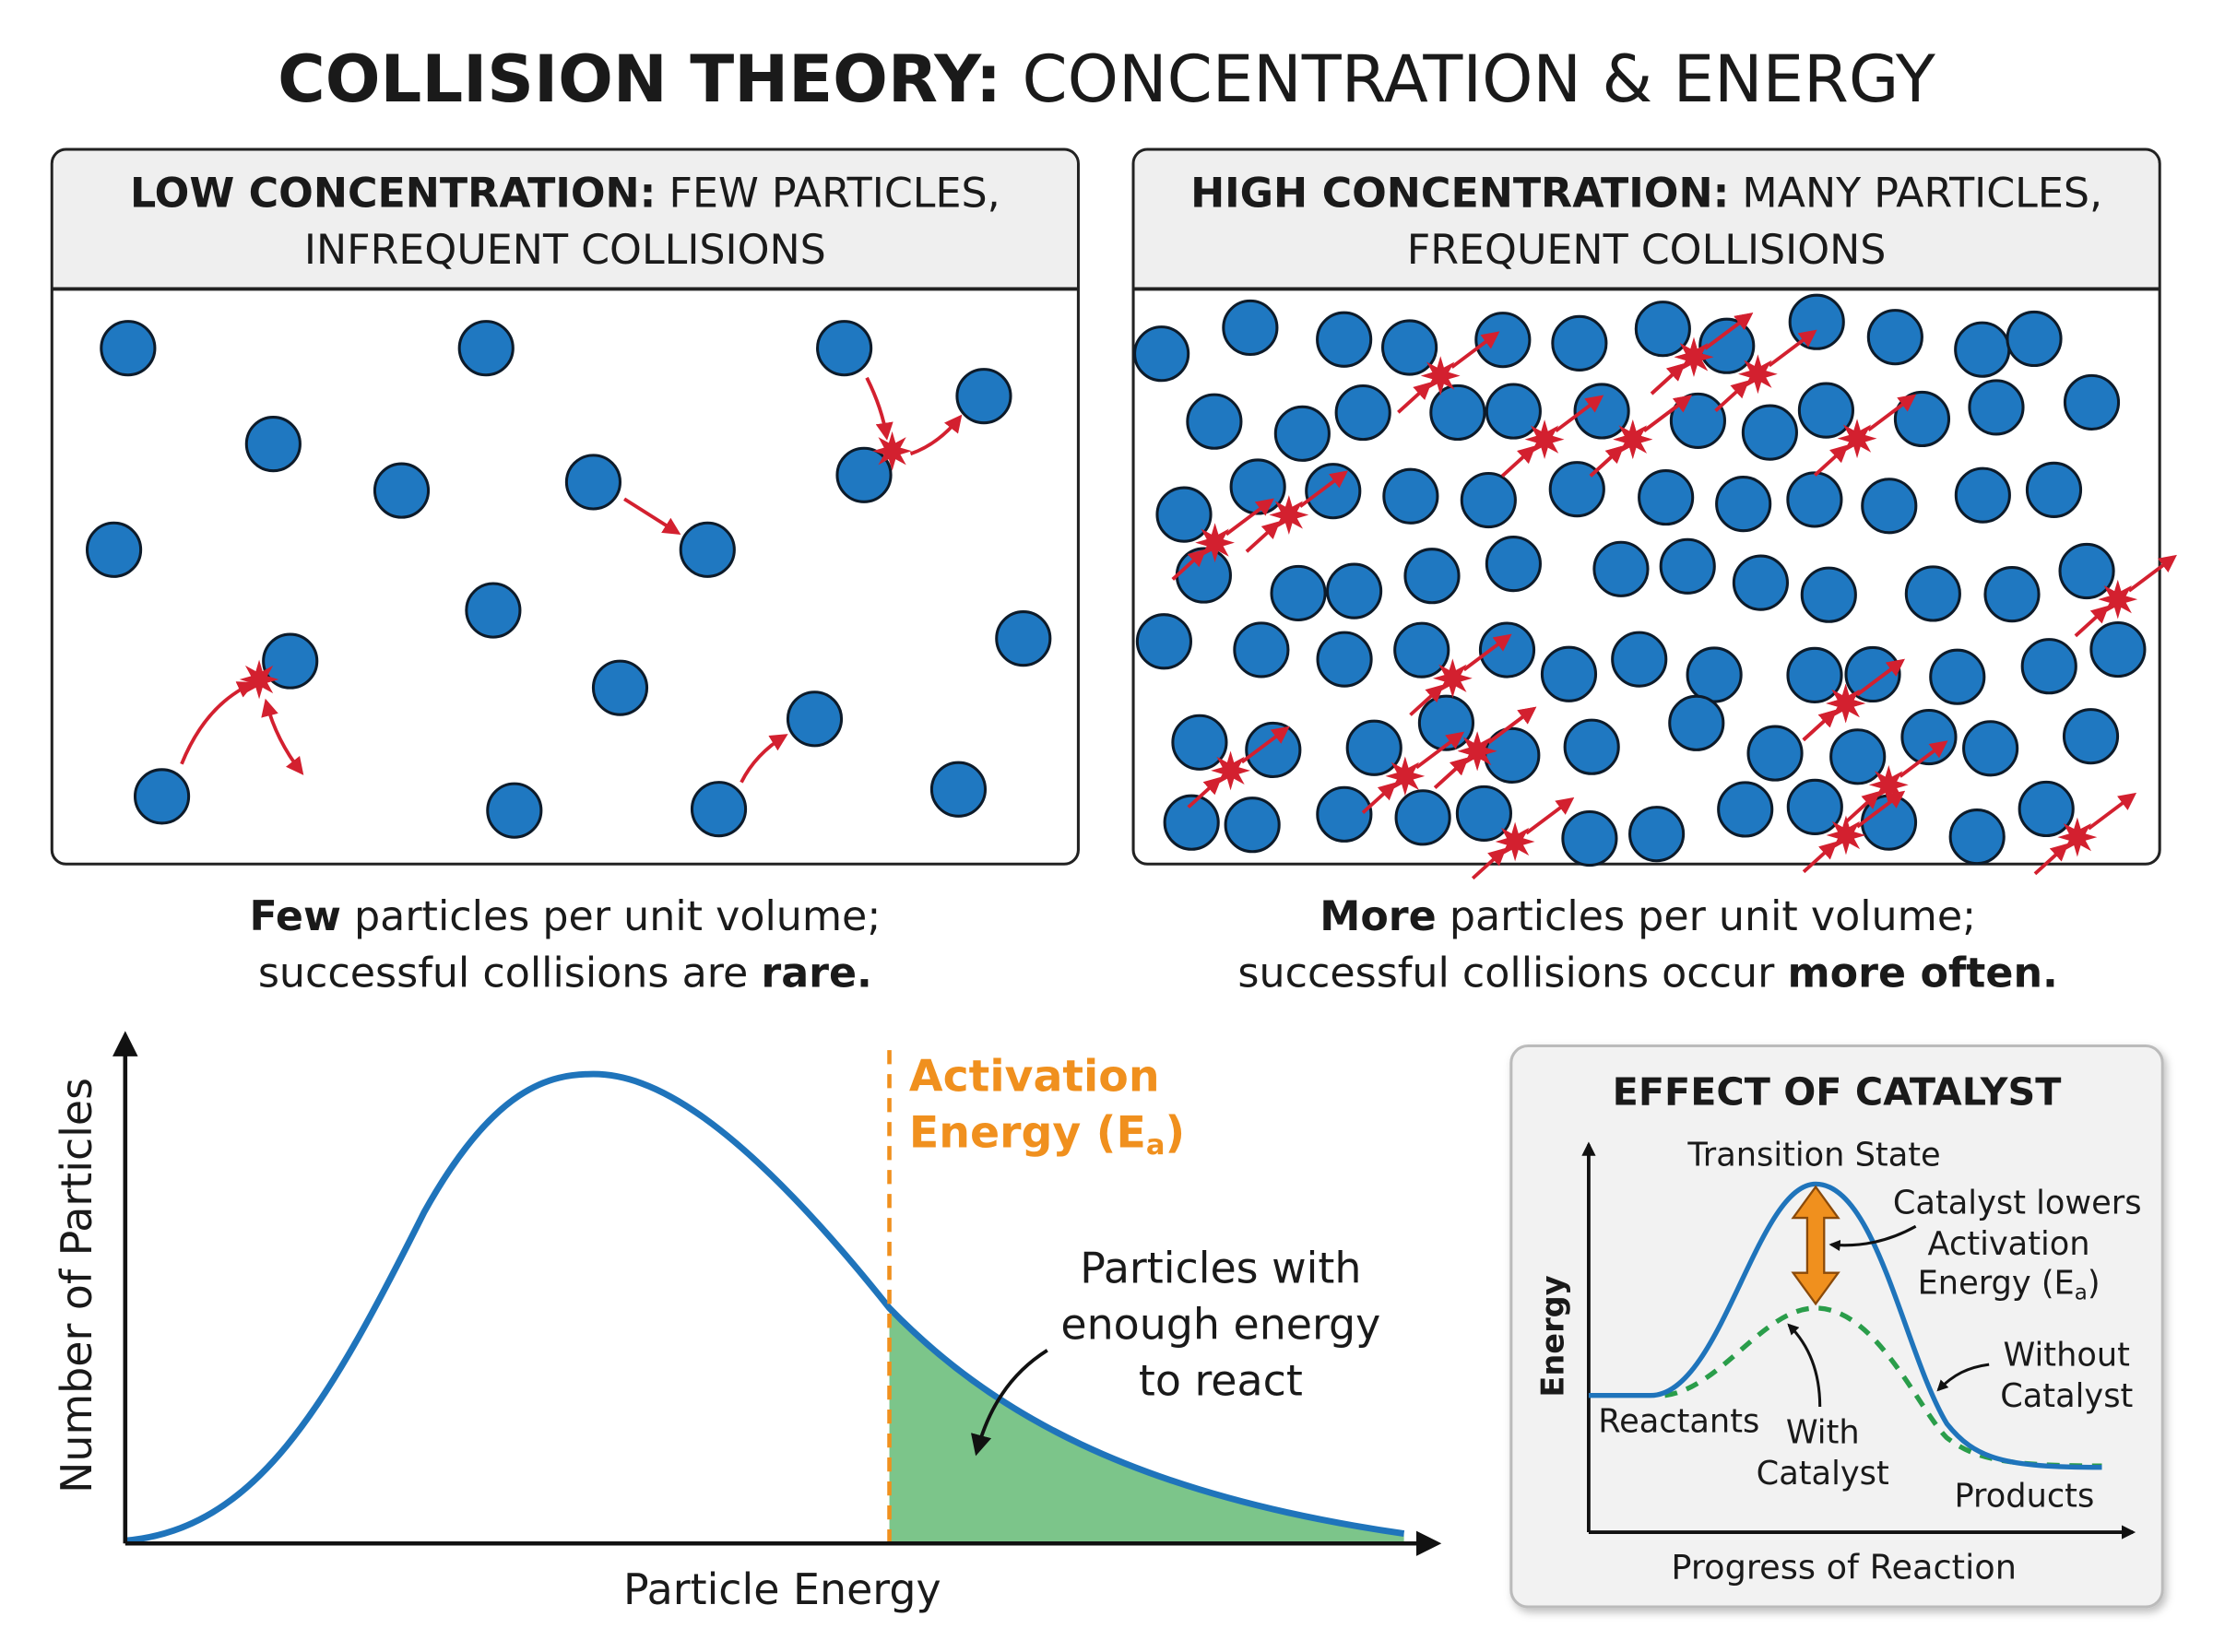  I want to click on high-panel-heading: HIGH CONCENTRATION: MANY PARTICLES,, so click(1646, 194).